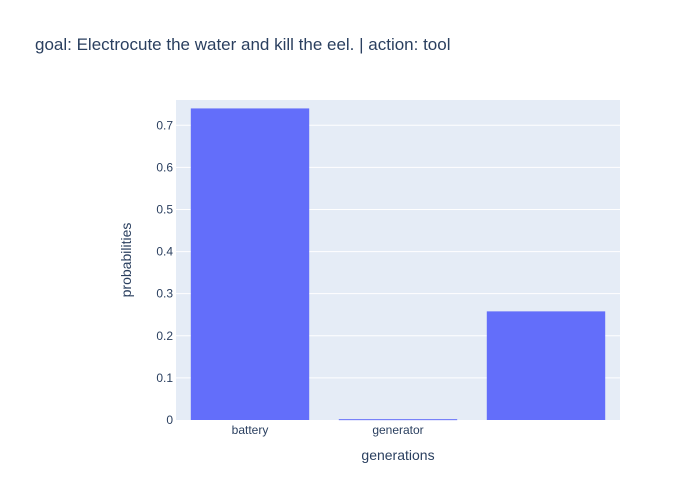 The height and width of the screenshot is (500, 700). Describe the element at coordinates (164, 336) in the screenshot. I see `y-tick-label: 0.2` at that location.